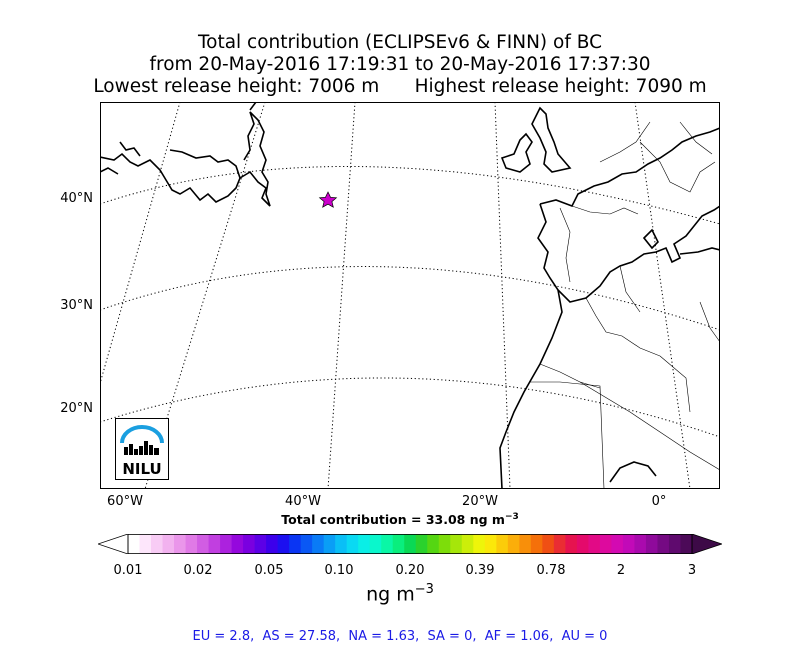  What do you see at coordinates (659, 501) in the screenshot?
I see `lon-label-0: 0°` at bounding box center [659, 501].